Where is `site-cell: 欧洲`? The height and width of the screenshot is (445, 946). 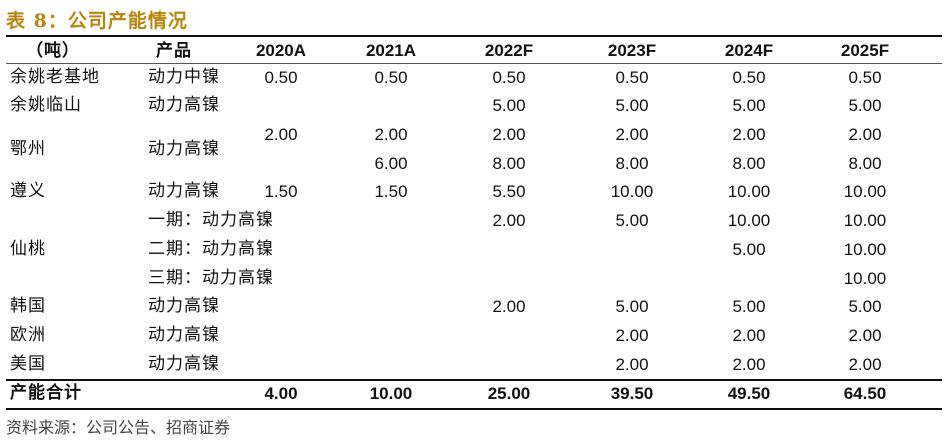
site-cell: 欧洲 is located at coordinates (28, 335).